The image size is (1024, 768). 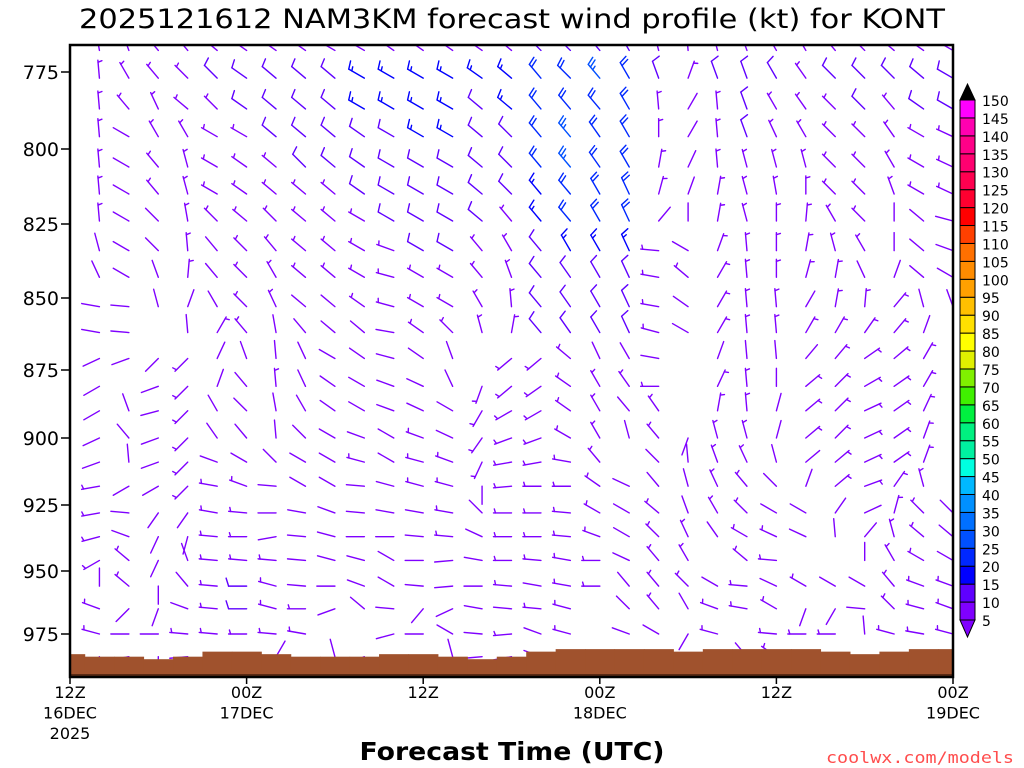 I want to click on colorbar-label: 115, so click(x=995, y=228).